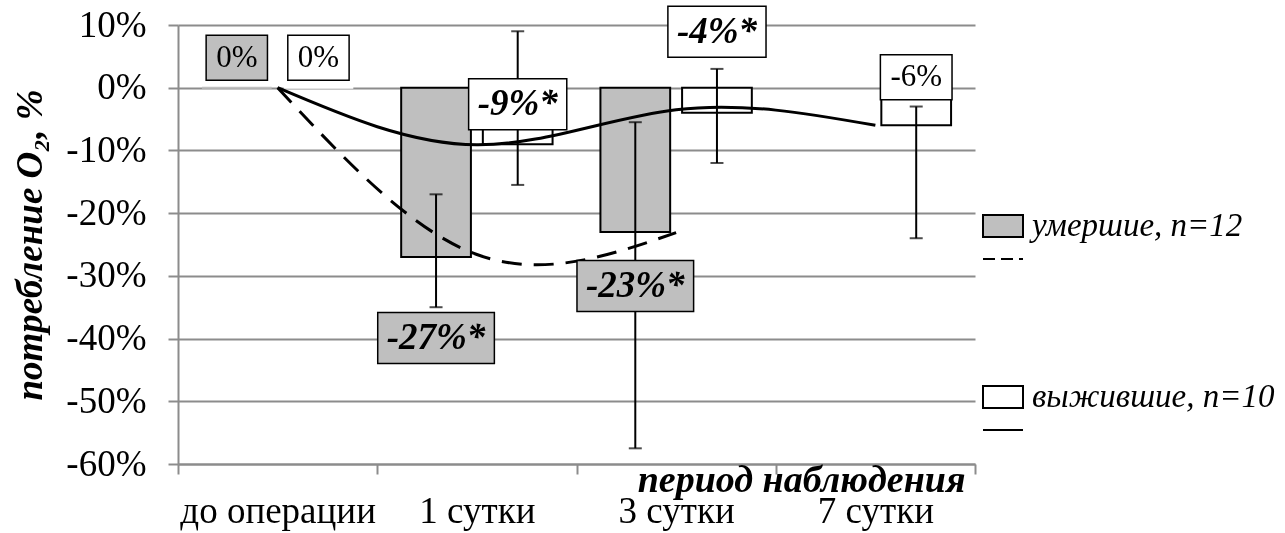 This screenshot has height=533, width=1285. What do you see at coordinates (635, 284) in the screenshot?
I see `data-label: -23%*` at bounding box center [635, 284].